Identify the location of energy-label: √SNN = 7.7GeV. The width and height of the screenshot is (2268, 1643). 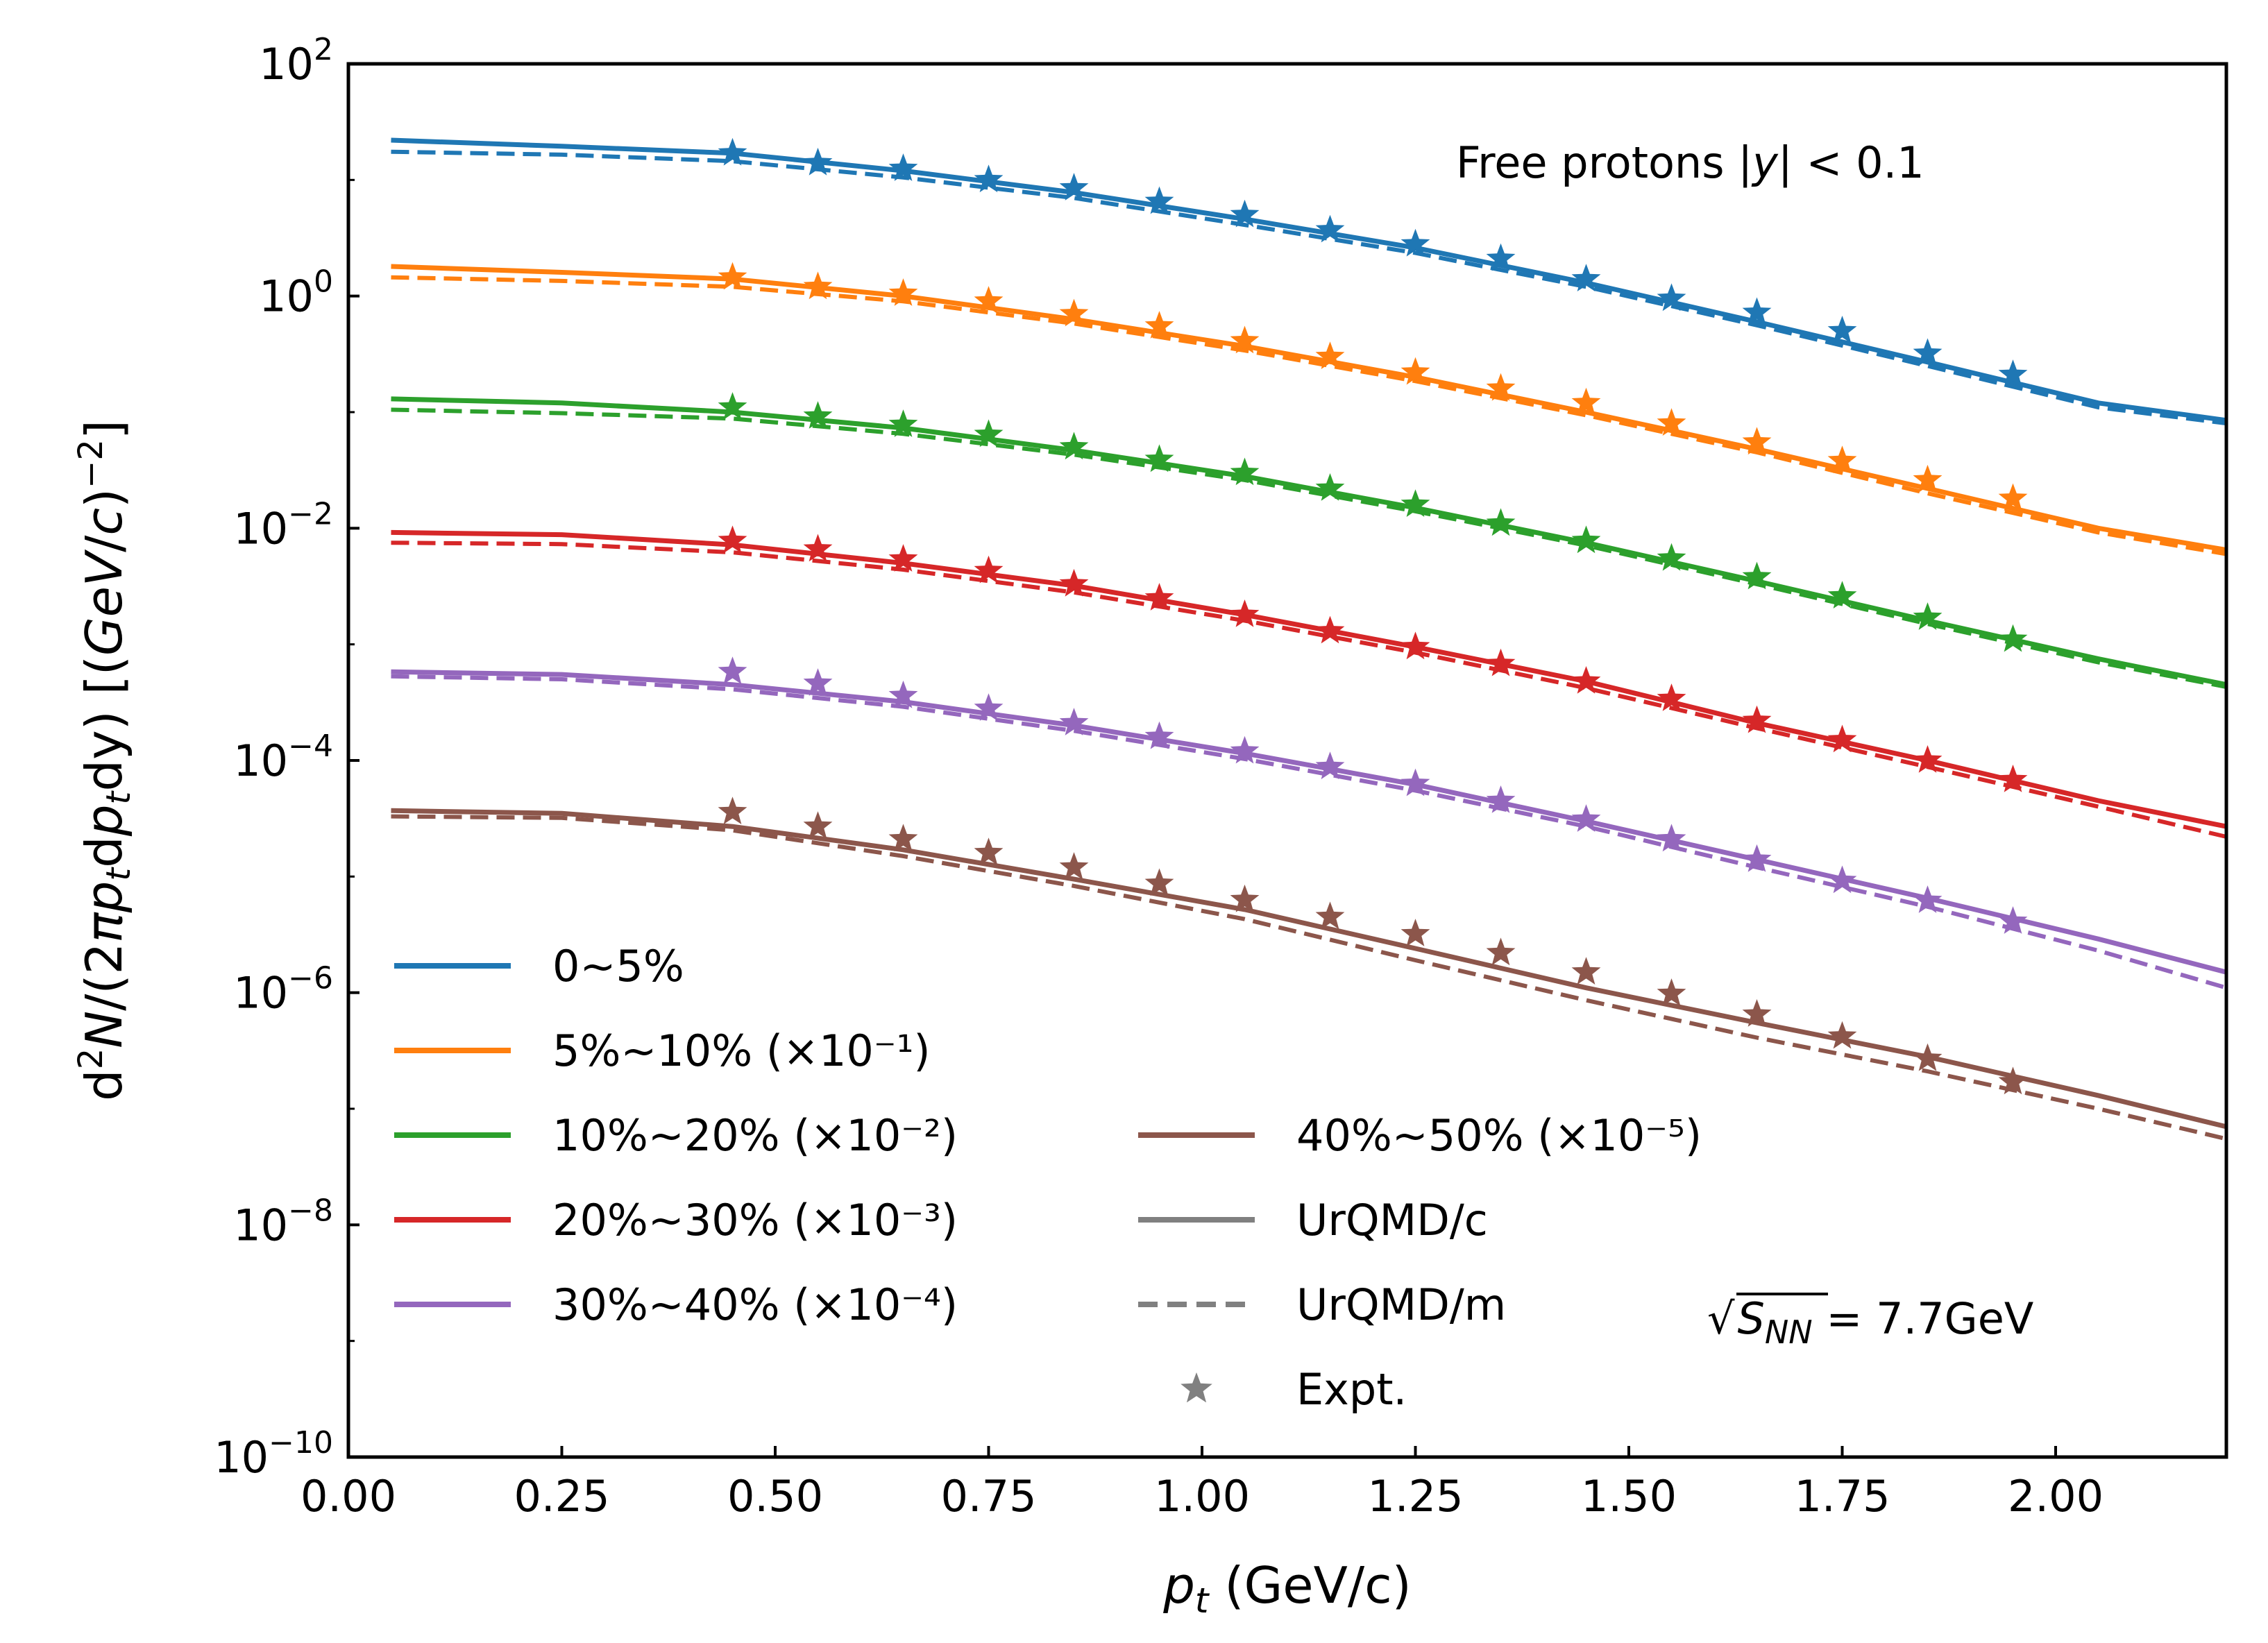
(1870, 1322).